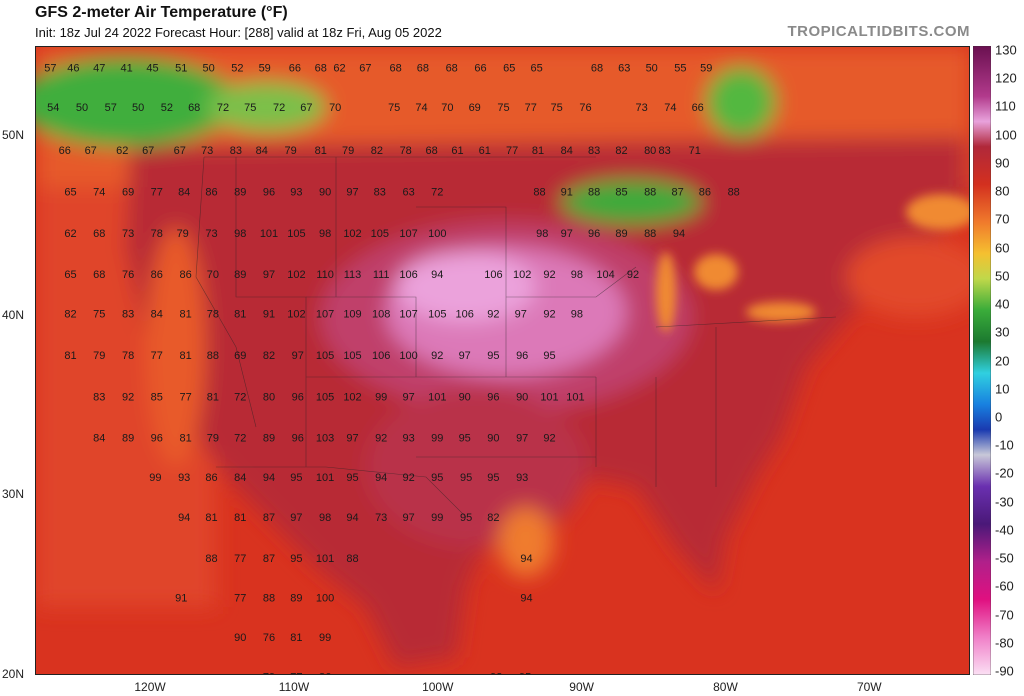  I want to click on temp-value: 85, so click(157, 397).